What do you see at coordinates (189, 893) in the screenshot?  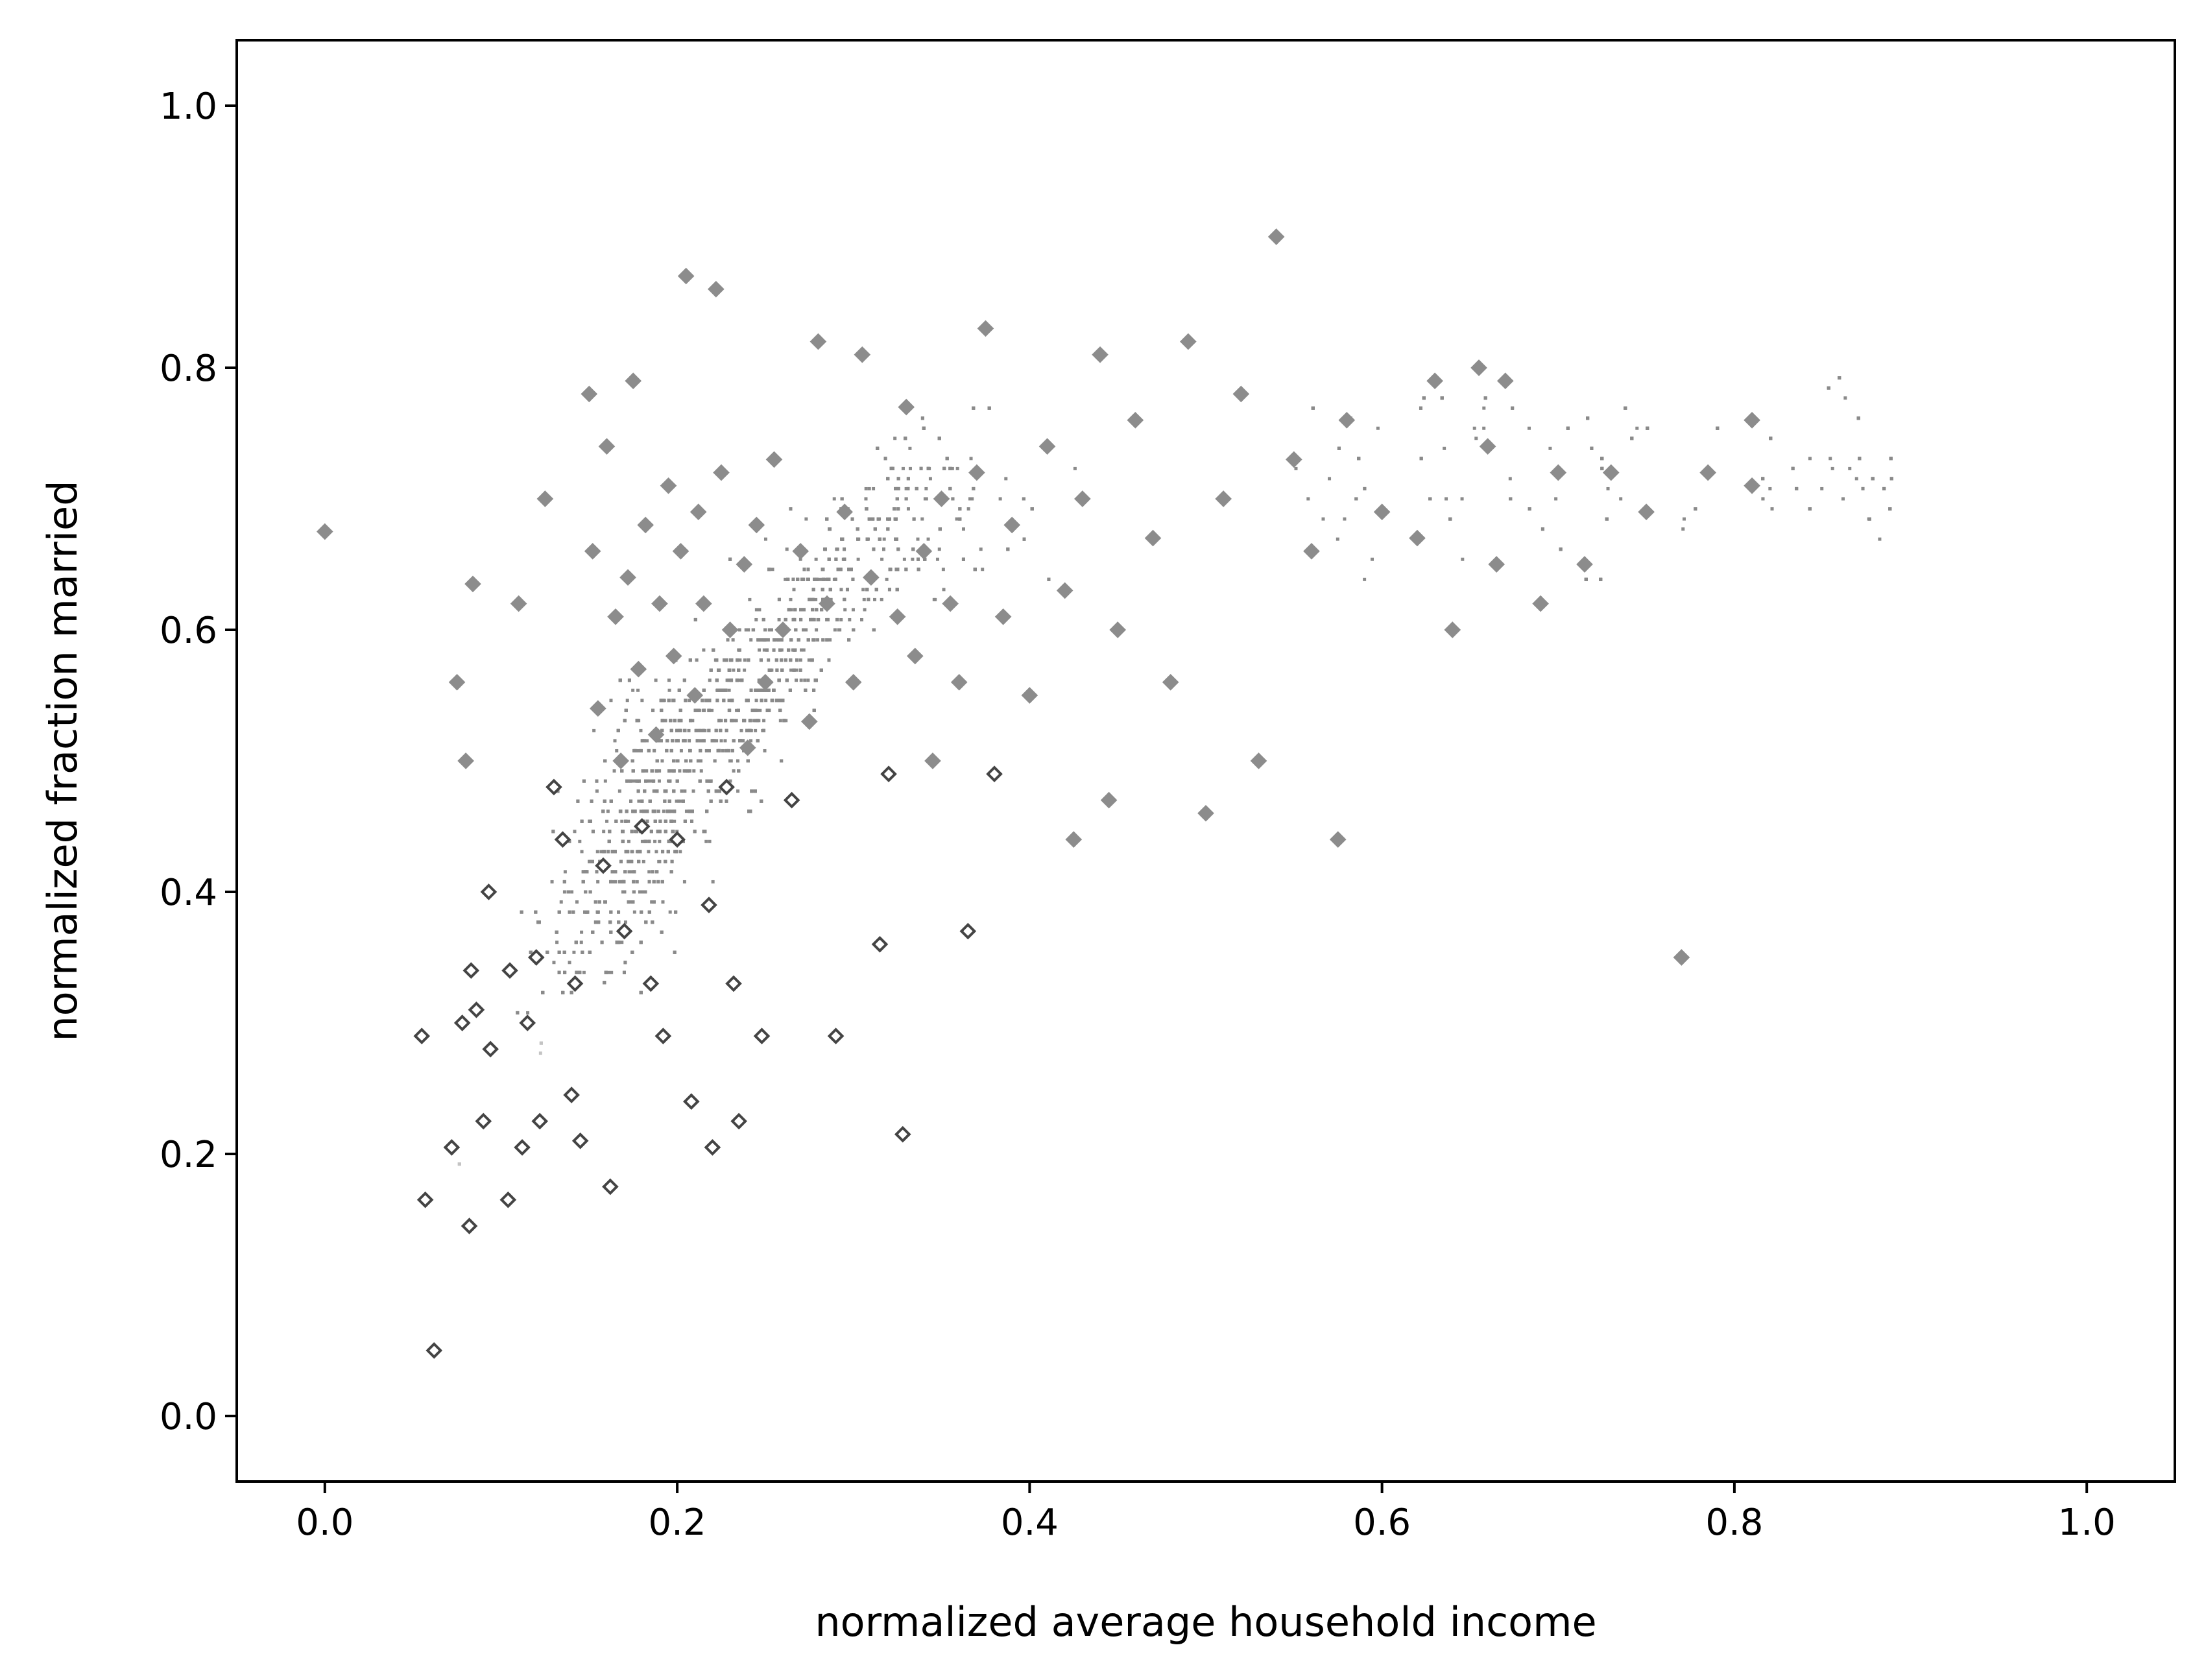 I see `y-tick-label: 0.4` at bounding box center [189, 893].